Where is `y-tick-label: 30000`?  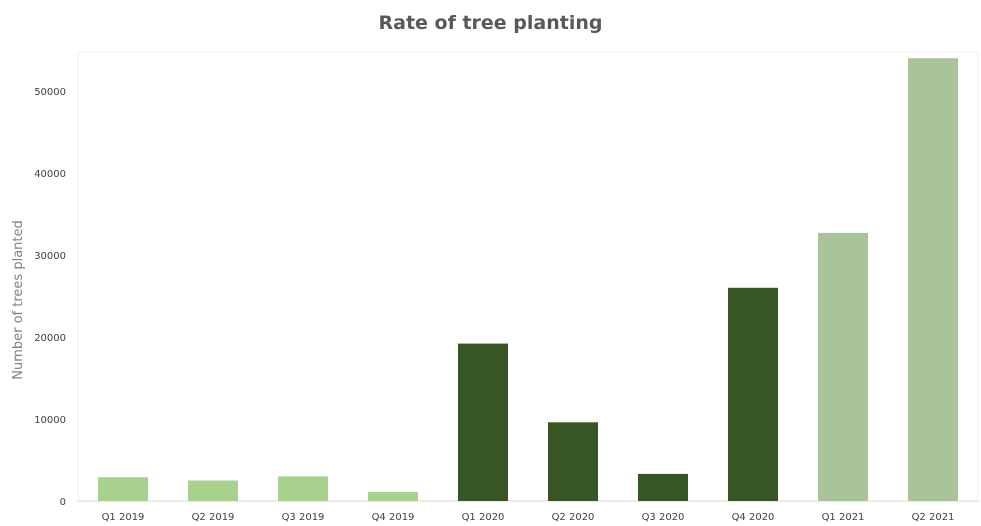 y-tick-label: 30000 is located at coordinates (50, 256).